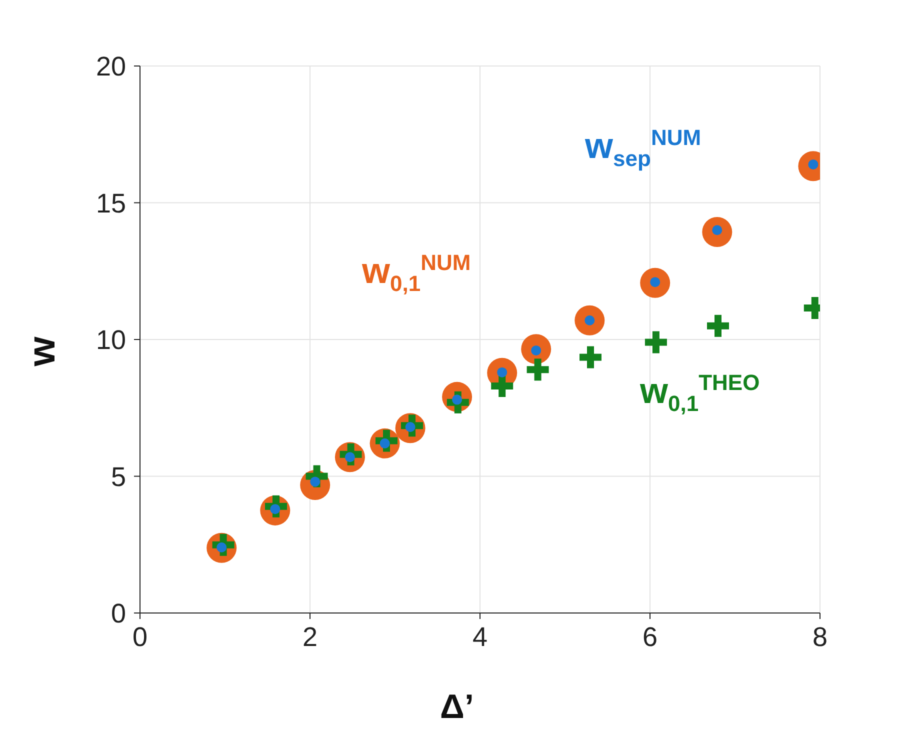 This screenshot has height=732, width=908. What do you see at coordinates (118, 477) in the screenshot?
I see `y-tick-label: 5` at bounding box center [118, 477].